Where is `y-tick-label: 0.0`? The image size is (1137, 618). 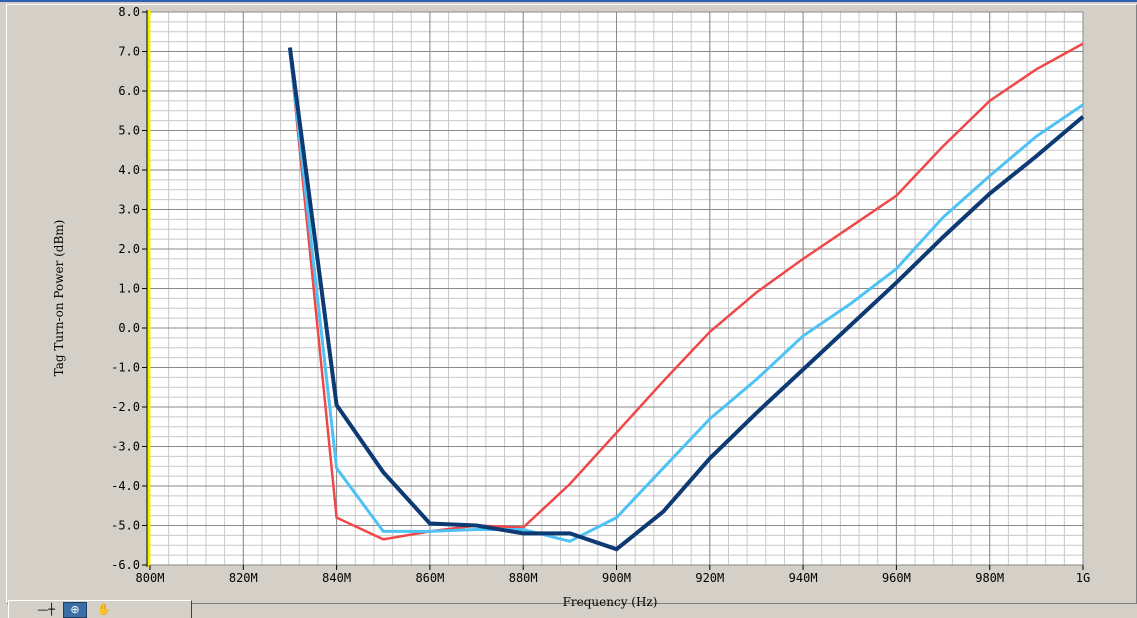 y-tick-label: 0.0 is located at coordinates (129, 328).